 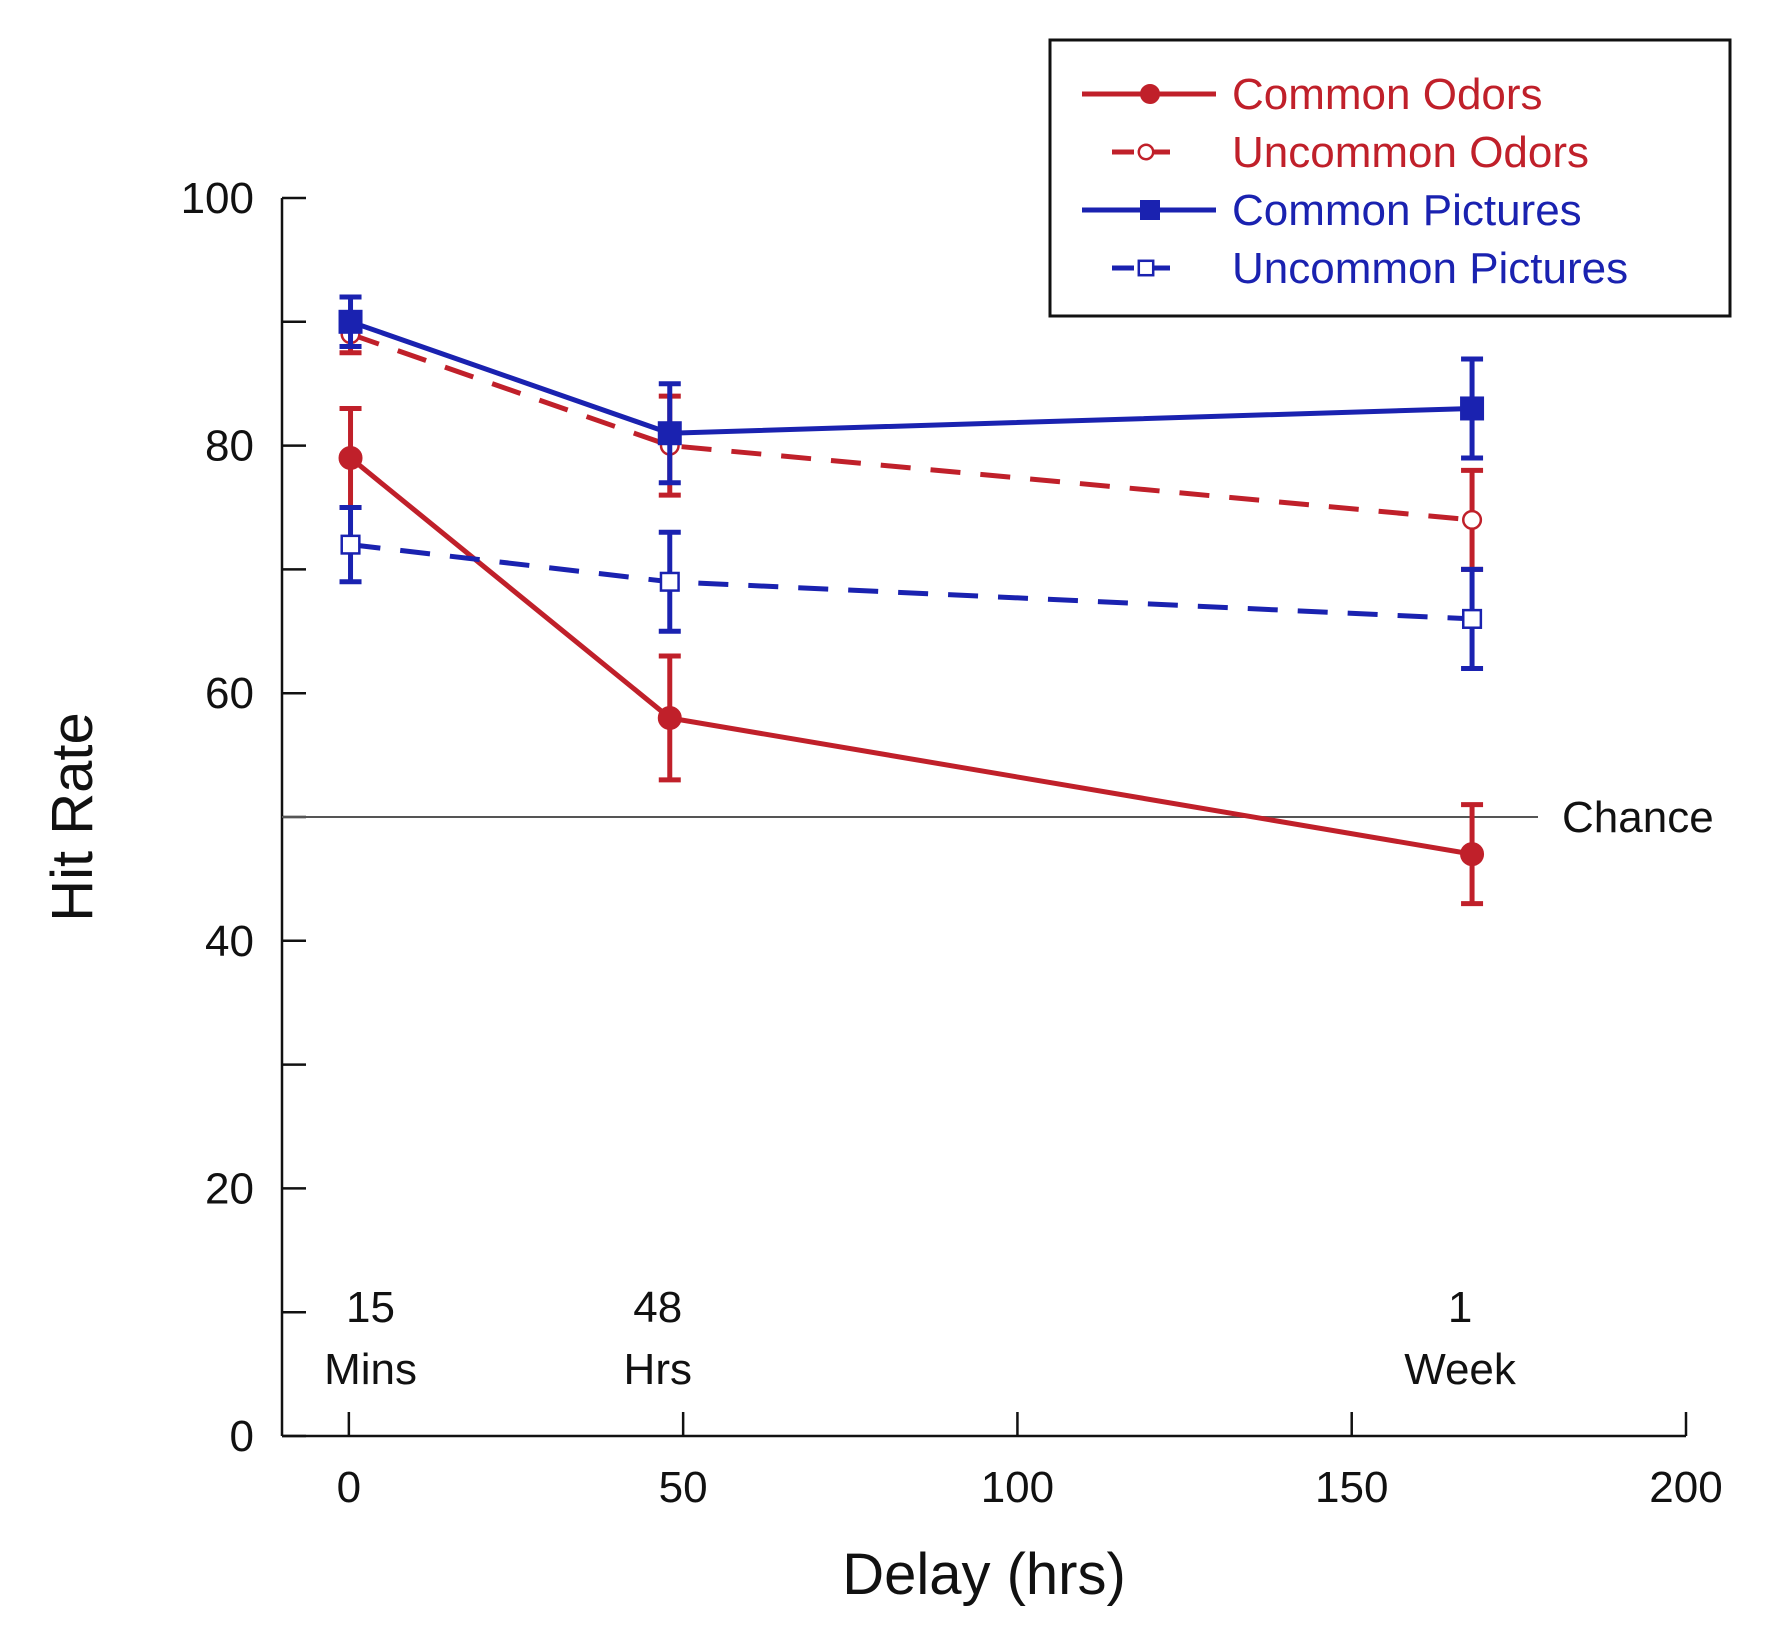 What do you see at coordinates (229, 693) in the screenshot?
I see `y-tick-label: 60` at bounding box center [229, 693].